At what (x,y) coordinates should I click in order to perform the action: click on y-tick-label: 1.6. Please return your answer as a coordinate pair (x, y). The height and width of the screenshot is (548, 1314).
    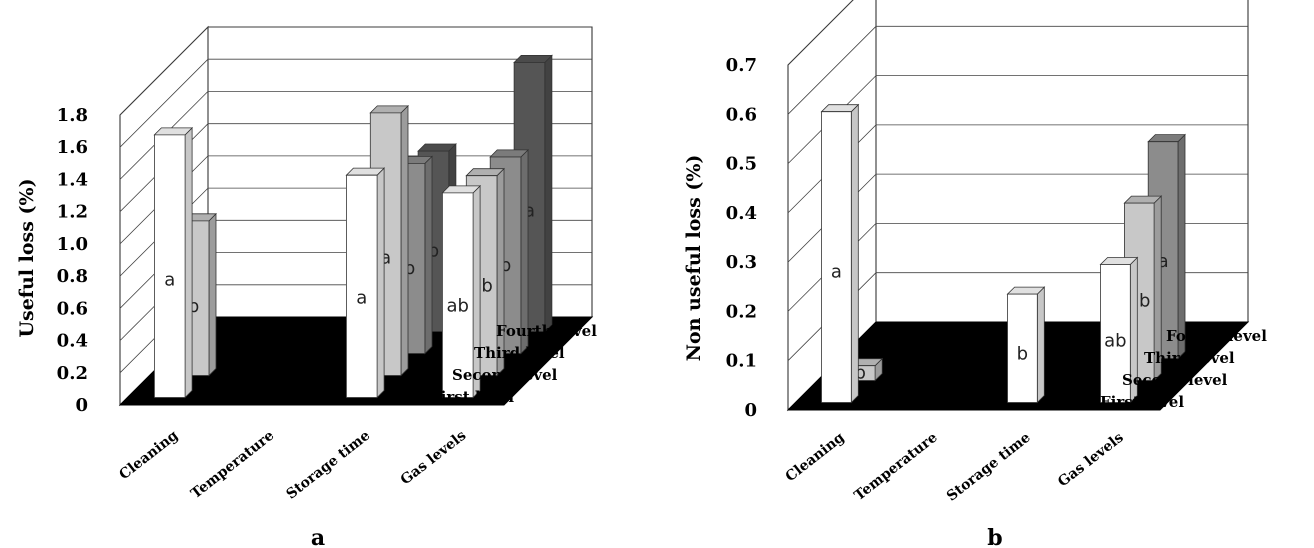
    Looking at the image, I should click on (72, 147).